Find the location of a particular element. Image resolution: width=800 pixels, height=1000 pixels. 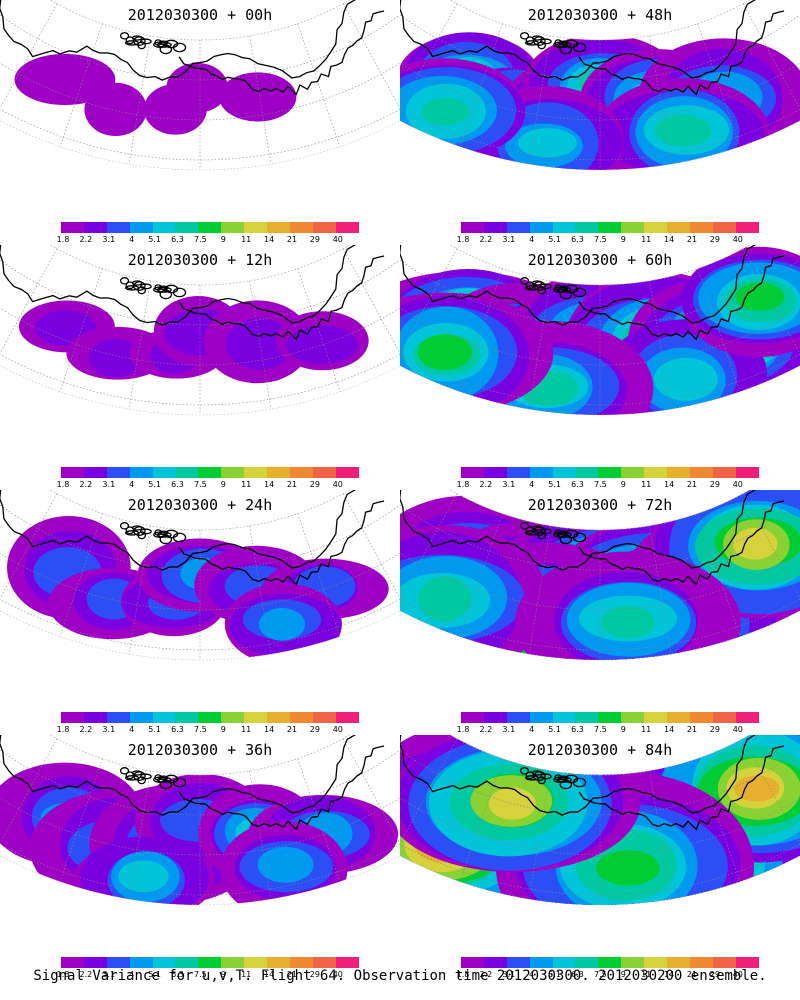

variance-map is located at coordinates (600, 820).